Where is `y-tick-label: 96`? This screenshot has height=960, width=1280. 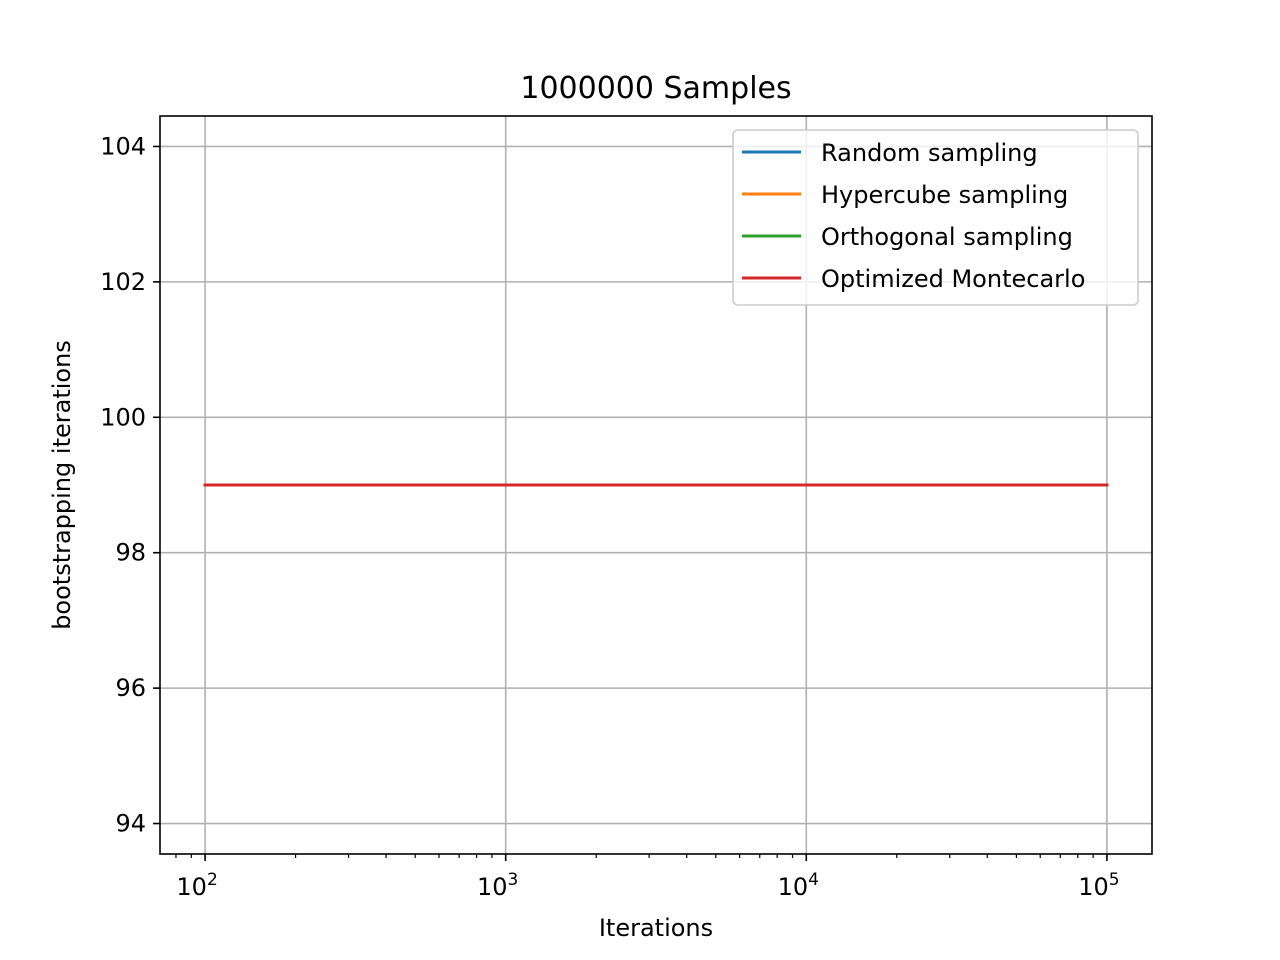 y-tick-label: 96 is located at coordinates (130, 688).